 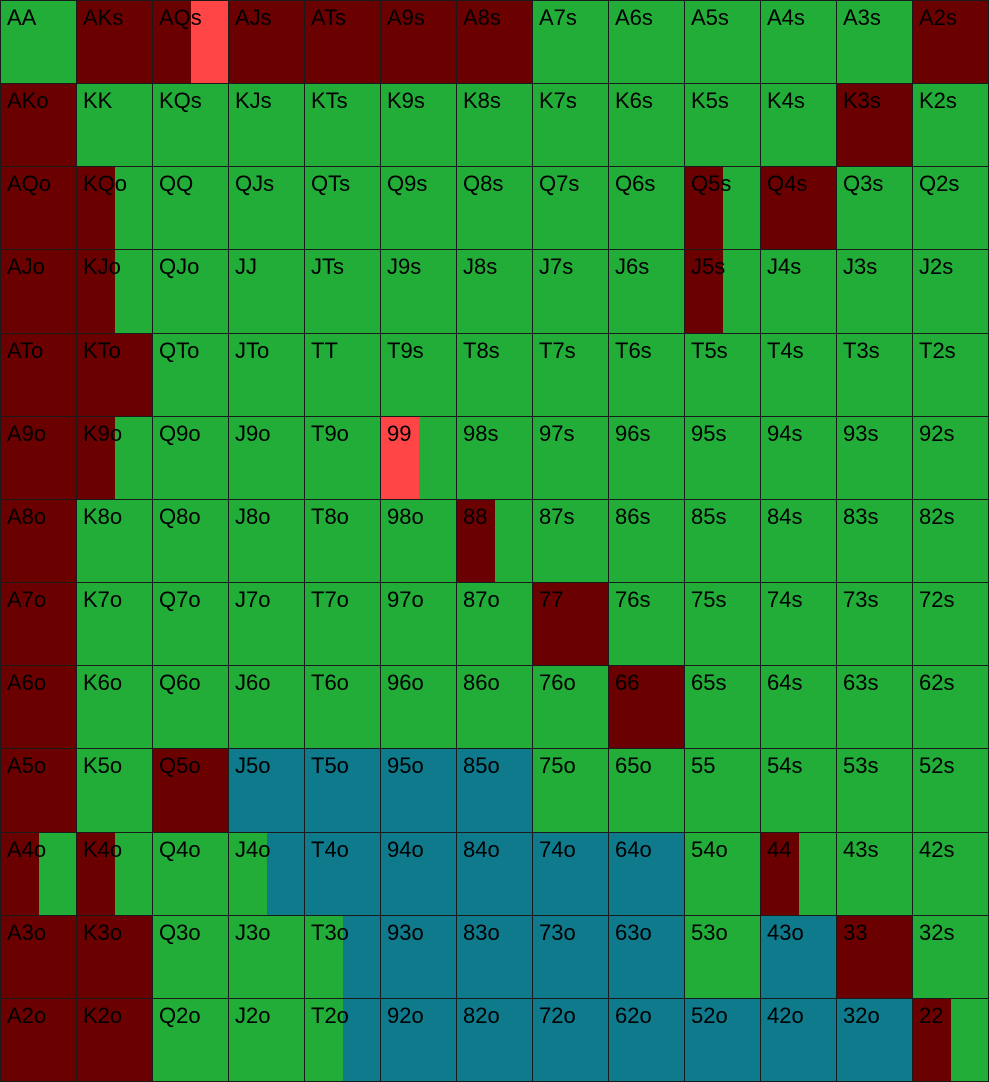 What do you see at coordinates (115, 43) in the screenshot?
I see `hand-cell-aks: AKs` at bounding box center [115, 43].